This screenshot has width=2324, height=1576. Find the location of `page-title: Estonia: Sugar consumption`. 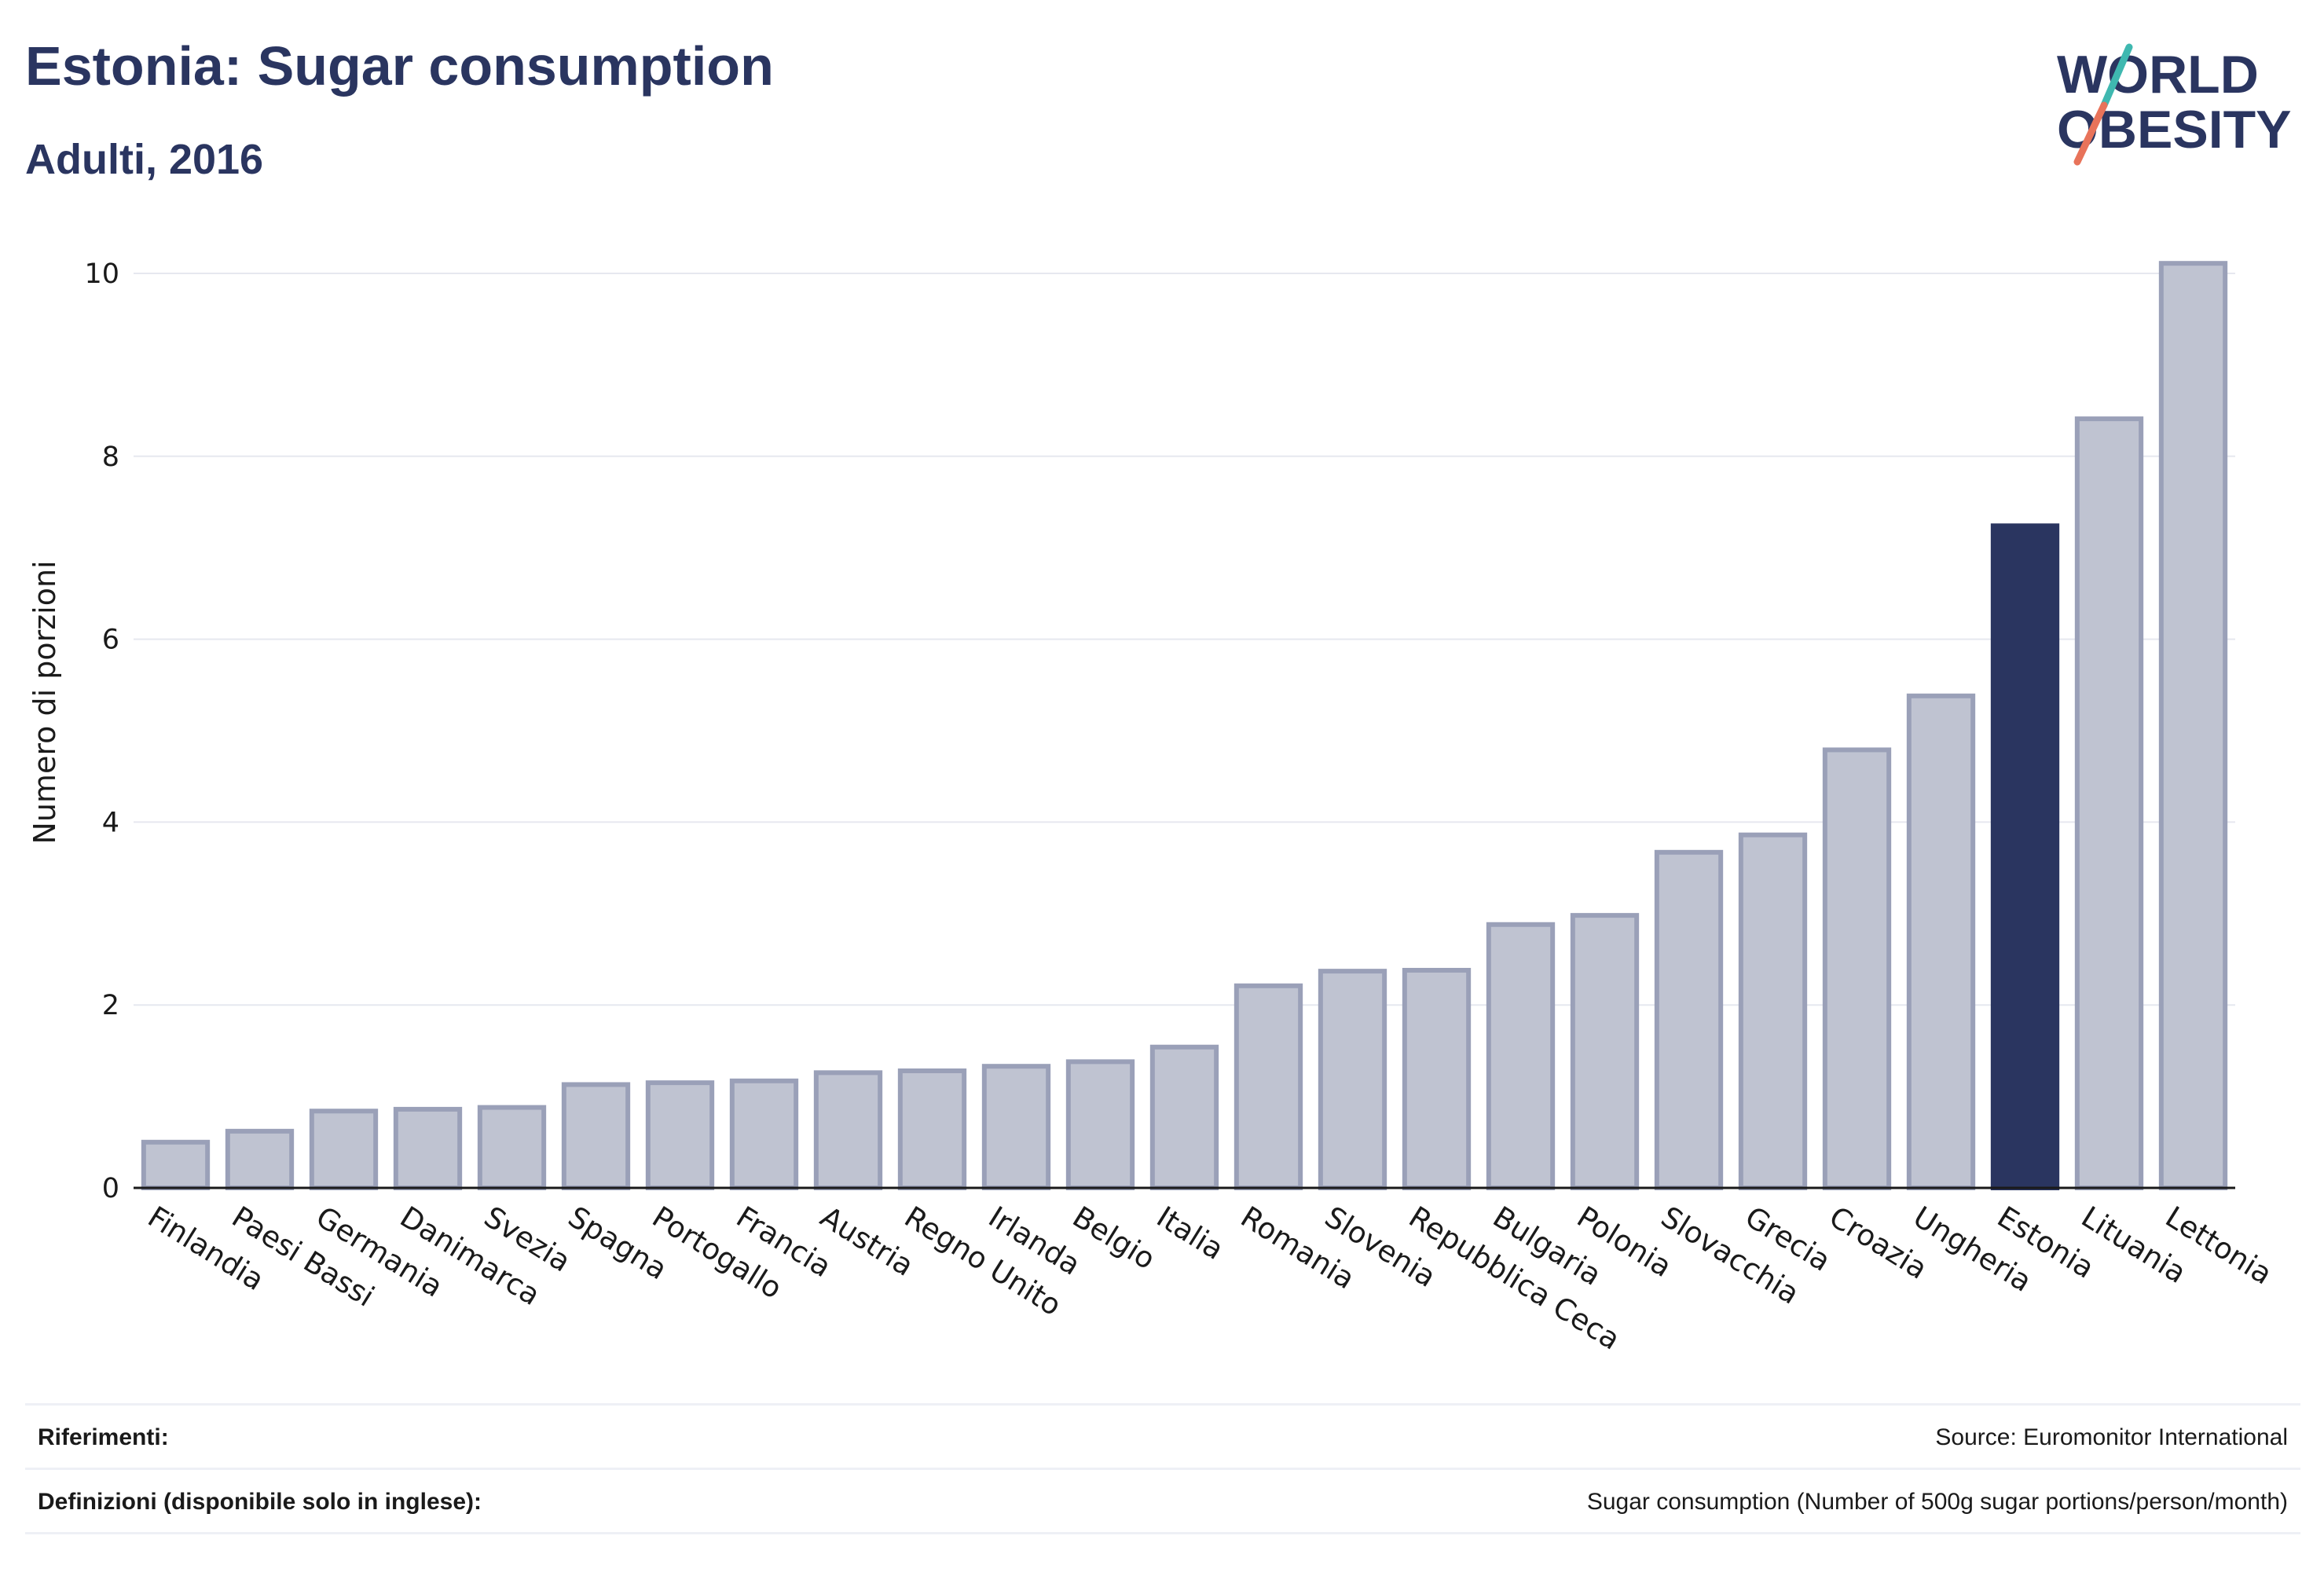

page-title: Estonia: Sugar consumption is located at coordinates (399, 66).